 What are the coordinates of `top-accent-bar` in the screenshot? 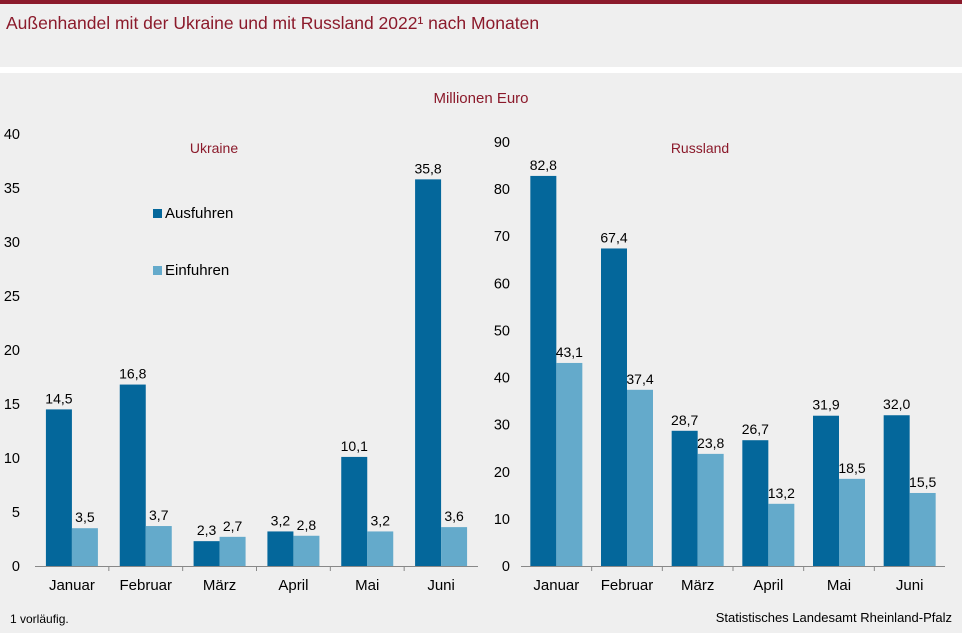 It's located at (481, 2).